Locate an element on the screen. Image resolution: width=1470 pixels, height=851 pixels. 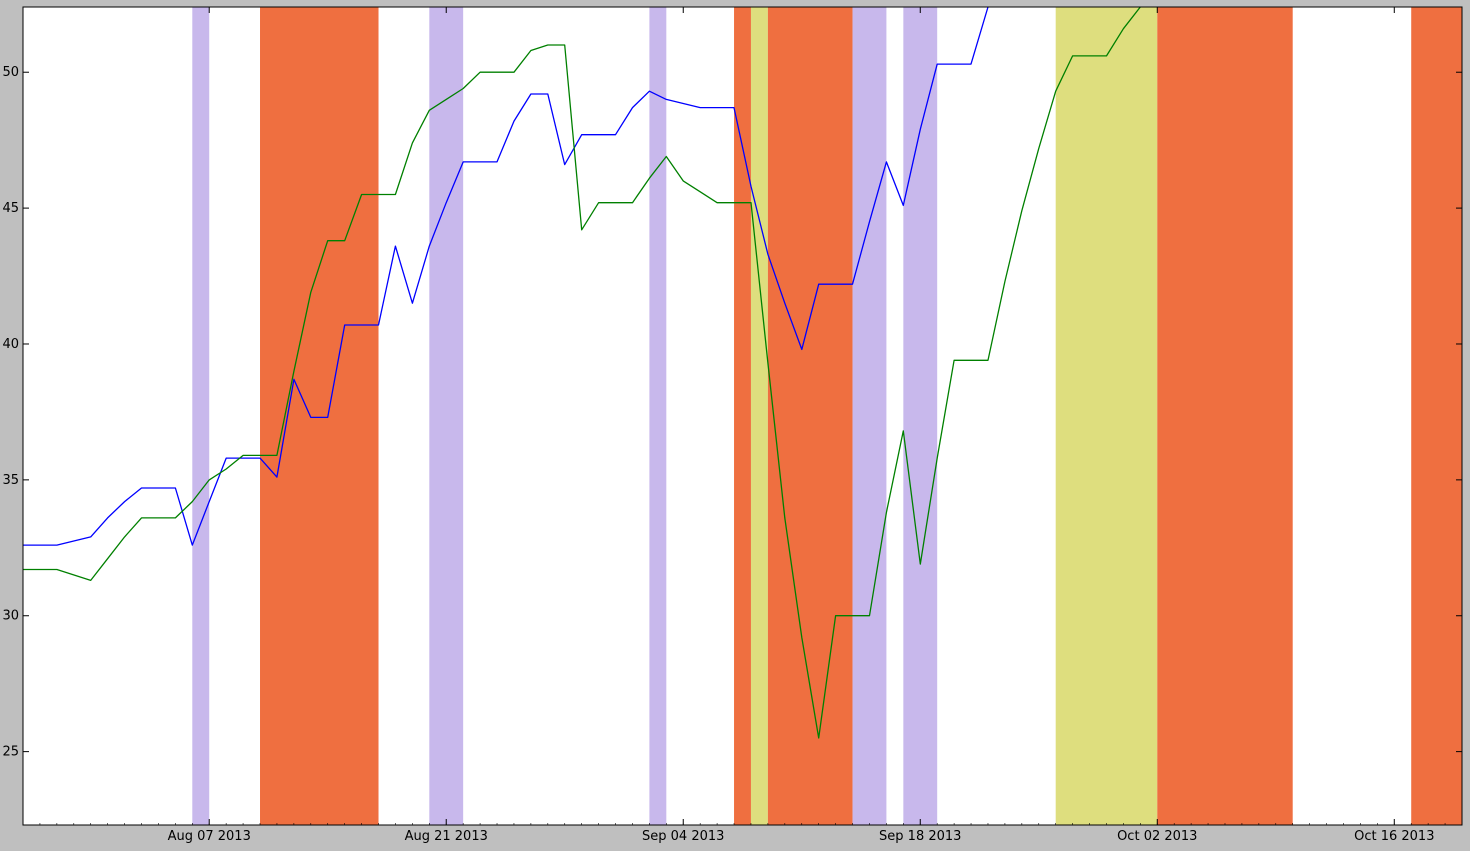
y-tick-label: 35 is located at coordinates (10, 480).